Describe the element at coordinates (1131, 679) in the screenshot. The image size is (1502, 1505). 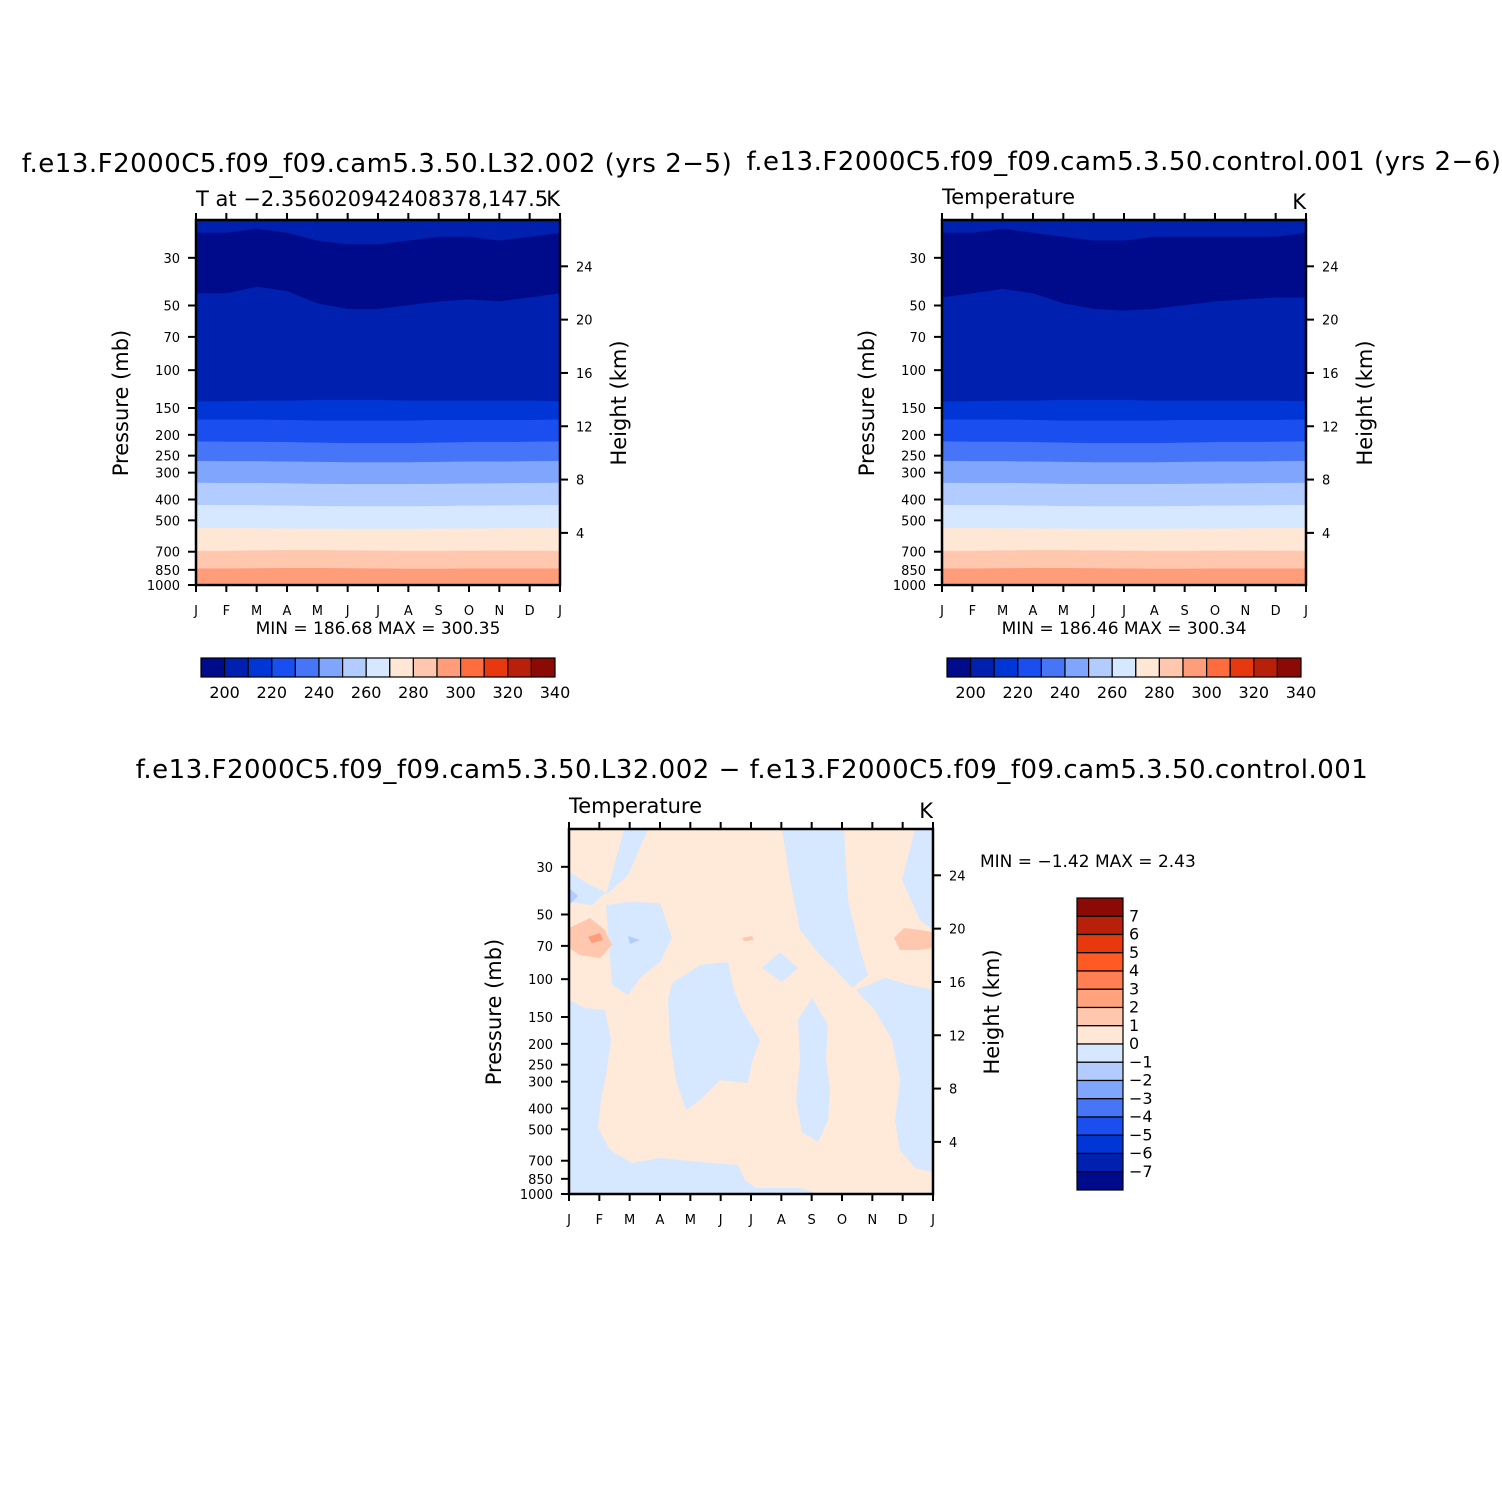
I see `panel-2-colorbar: 200 220 240 260 280 300 320 340` at that location.